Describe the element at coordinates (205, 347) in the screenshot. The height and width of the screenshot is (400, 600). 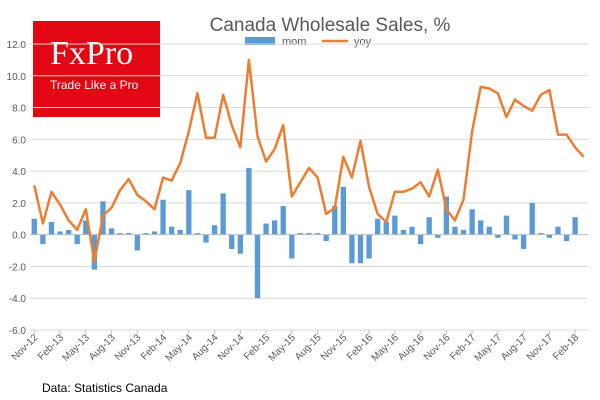
I see `x-tick-label: Aug-14` at that location.